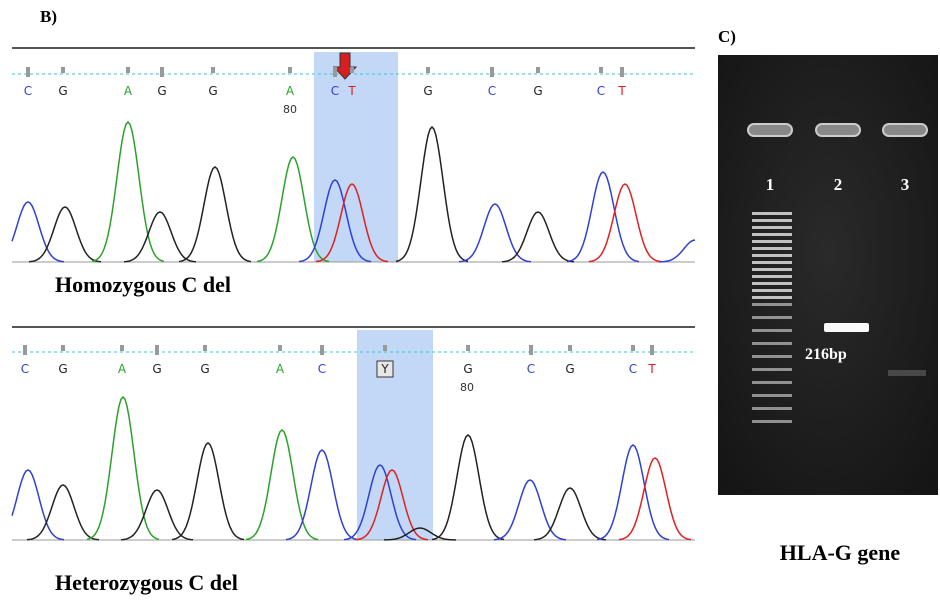 The width and height of the screenshot is (940, 605). I want to click on lane-label: 2, so click(838, 184).